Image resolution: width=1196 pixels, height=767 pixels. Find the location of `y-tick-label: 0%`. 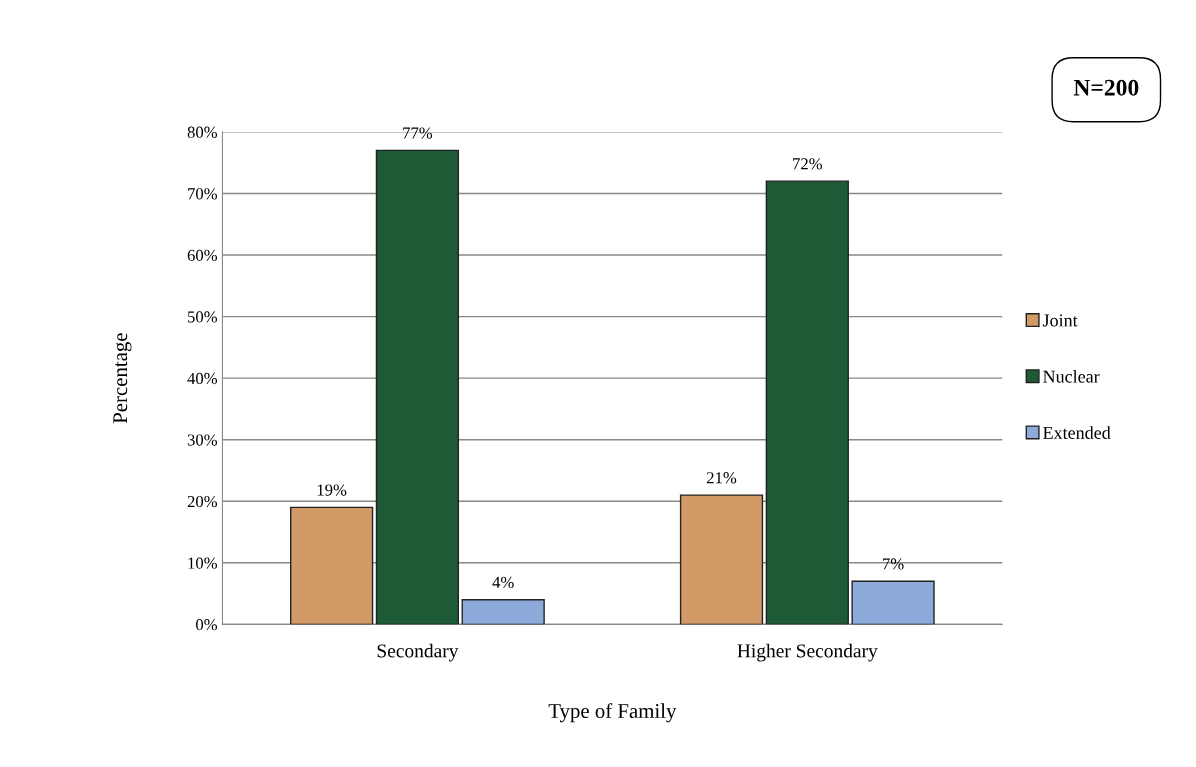

y-tick-label: 0% is located at coordinates (207, 625).